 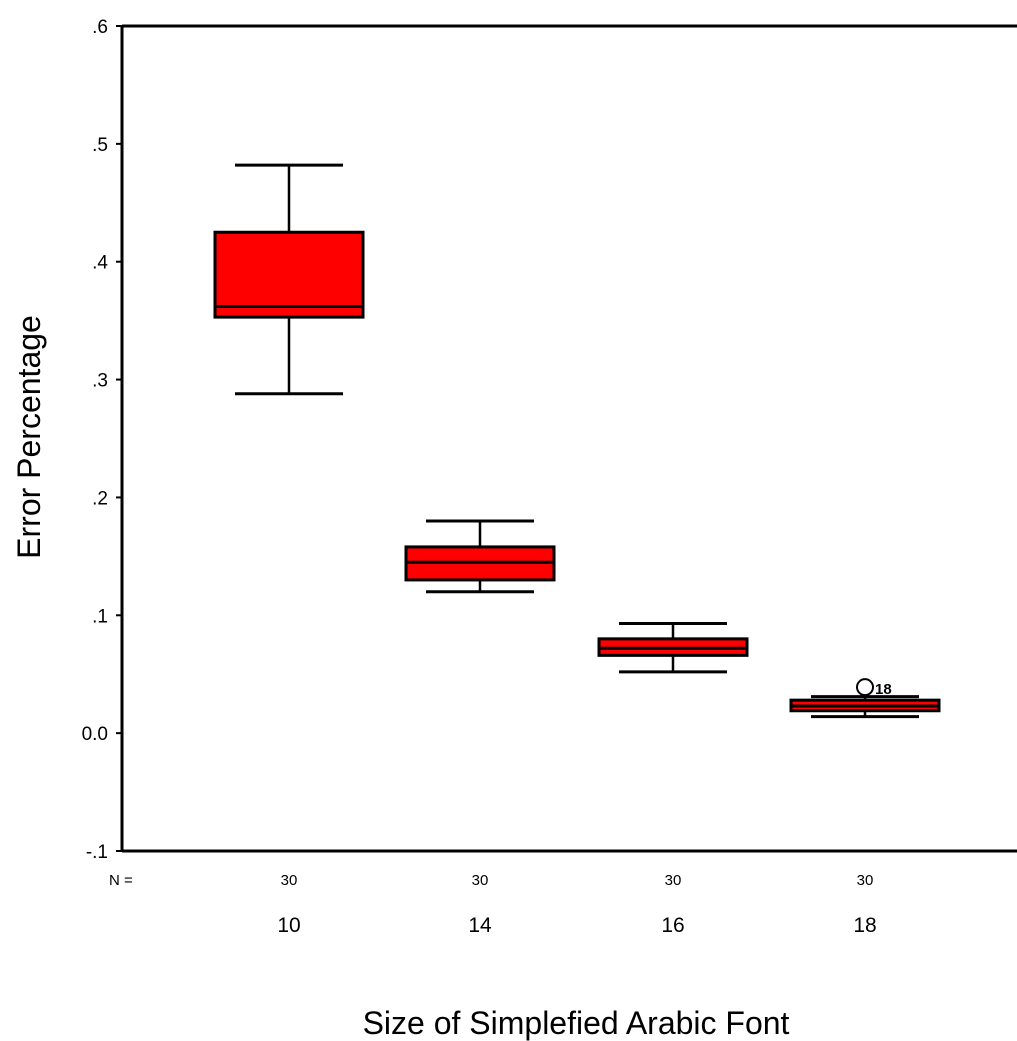 What do you see at coordinates (100, 145) in the screenshot?
I see `y-tick-label: .5` at bounding box center [100, 145].